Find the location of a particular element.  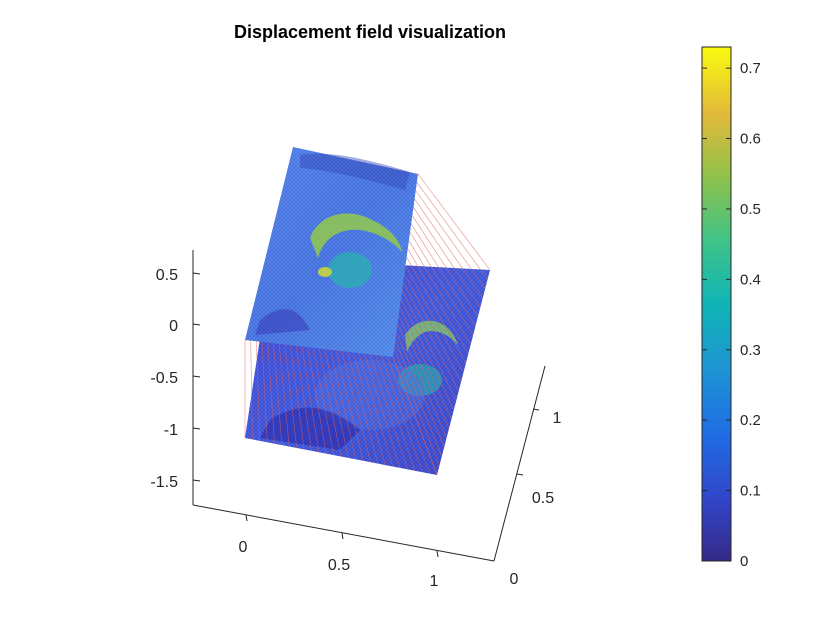

x-tick-label: 0.5 is located at coordinates (339, 565).